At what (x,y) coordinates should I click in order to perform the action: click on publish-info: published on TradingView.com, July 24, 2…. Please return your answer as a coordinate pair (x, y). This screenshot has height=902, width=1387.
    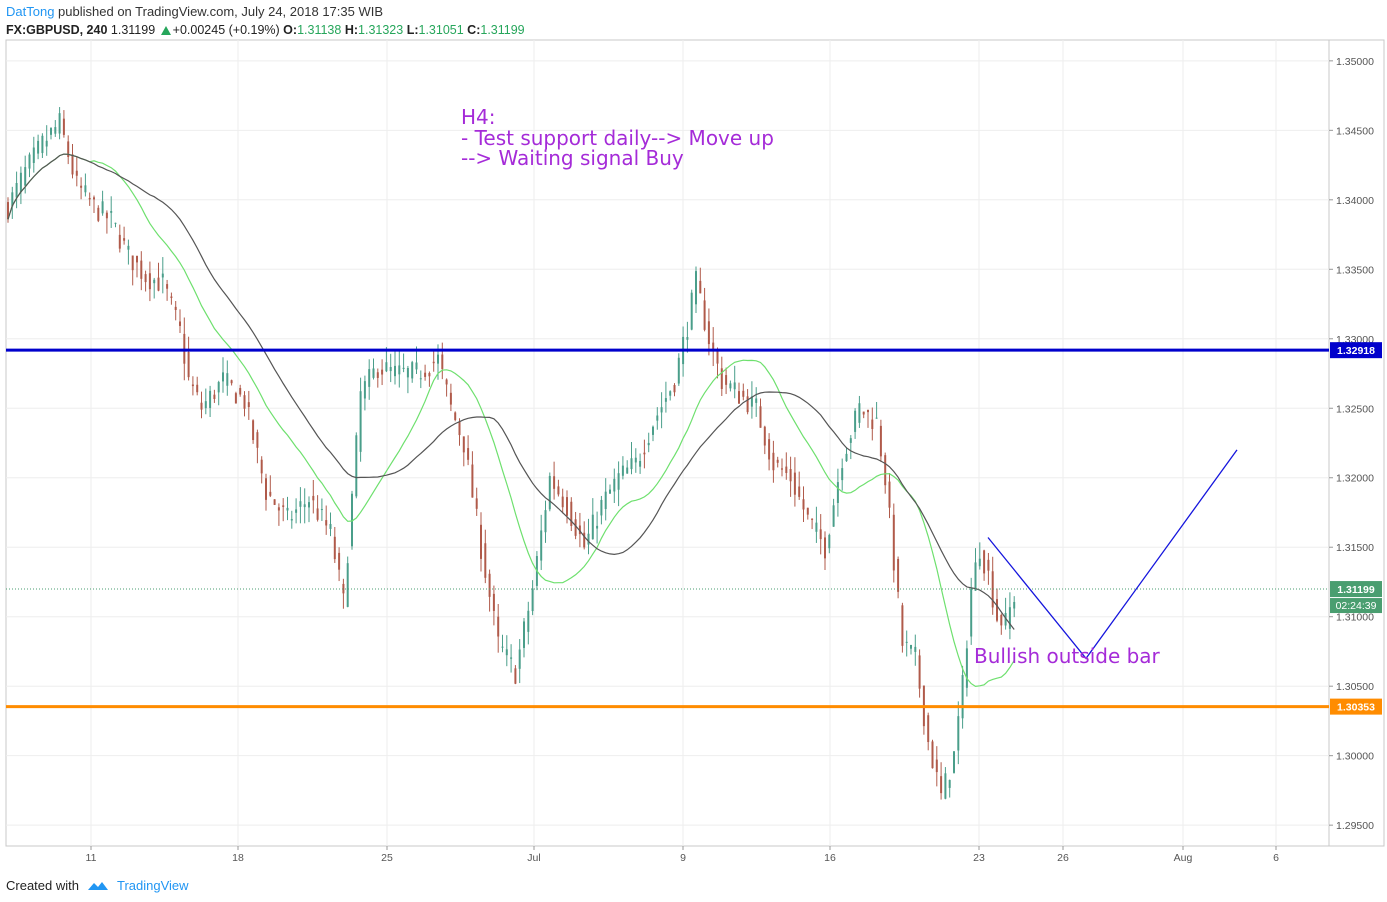
    Looking at the image, I should click on (221, 11).